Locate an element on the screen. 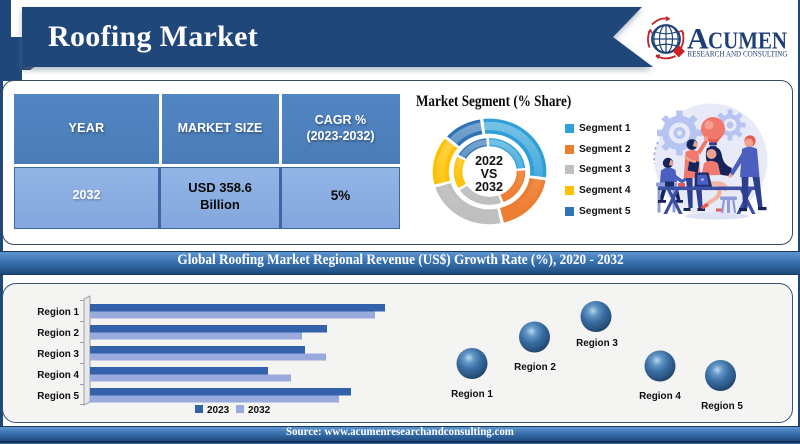  svg-text: CUMEN is located at coordinates (748, 42).